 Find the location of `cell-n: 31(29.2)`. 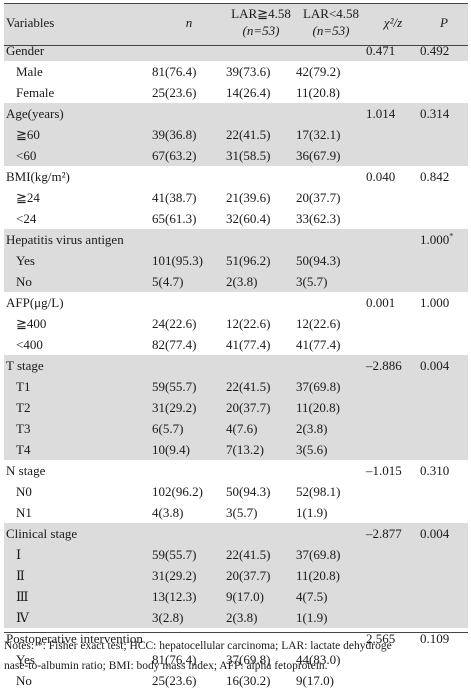

cell-n: 31(29.2) is located at coordinates (174, 407).